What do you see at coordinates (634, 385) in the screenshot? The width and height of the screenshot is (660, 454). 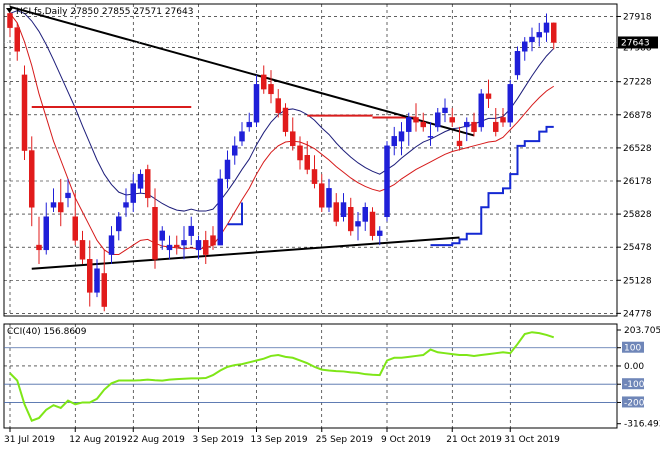 I see `cci-tick-label: -100` at bounding box center [634, 385].